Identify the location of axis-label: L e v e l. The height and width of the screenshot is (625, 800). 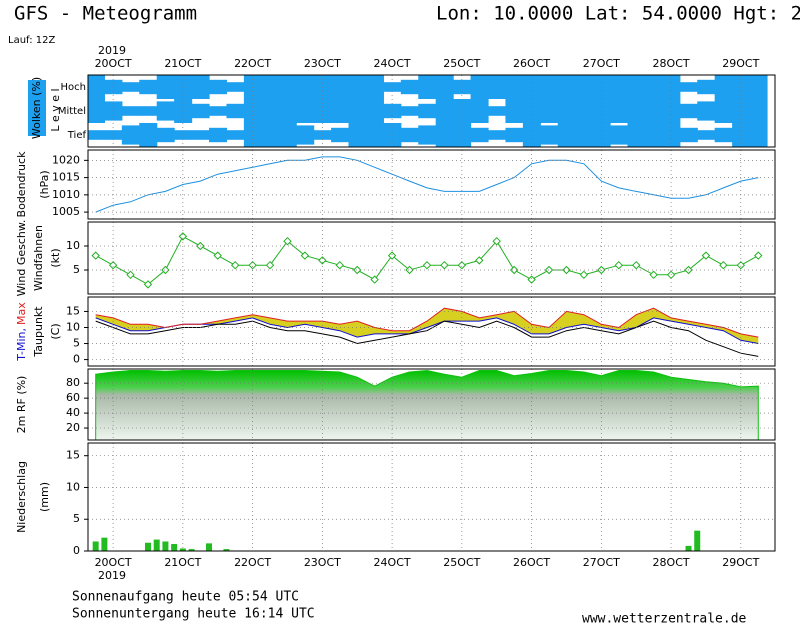
(55, 109).